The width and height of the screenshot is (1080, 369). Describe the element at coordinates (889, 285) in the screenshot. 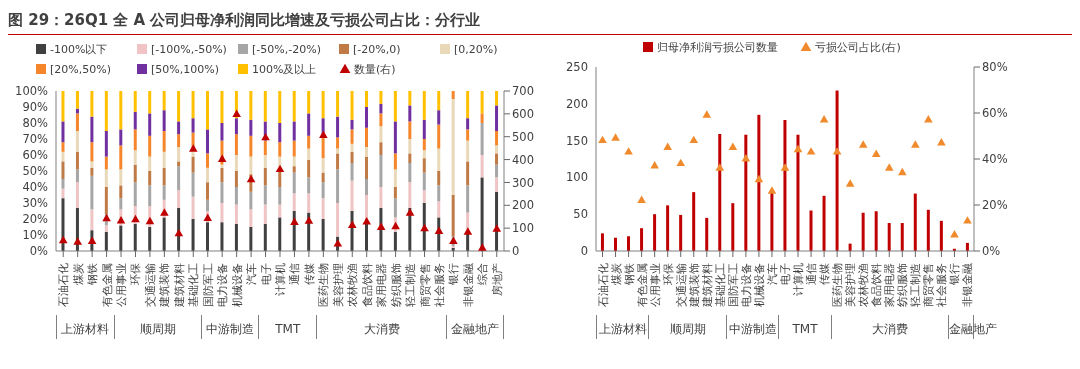

I see `x-tick-label: 家用电器` at that location.